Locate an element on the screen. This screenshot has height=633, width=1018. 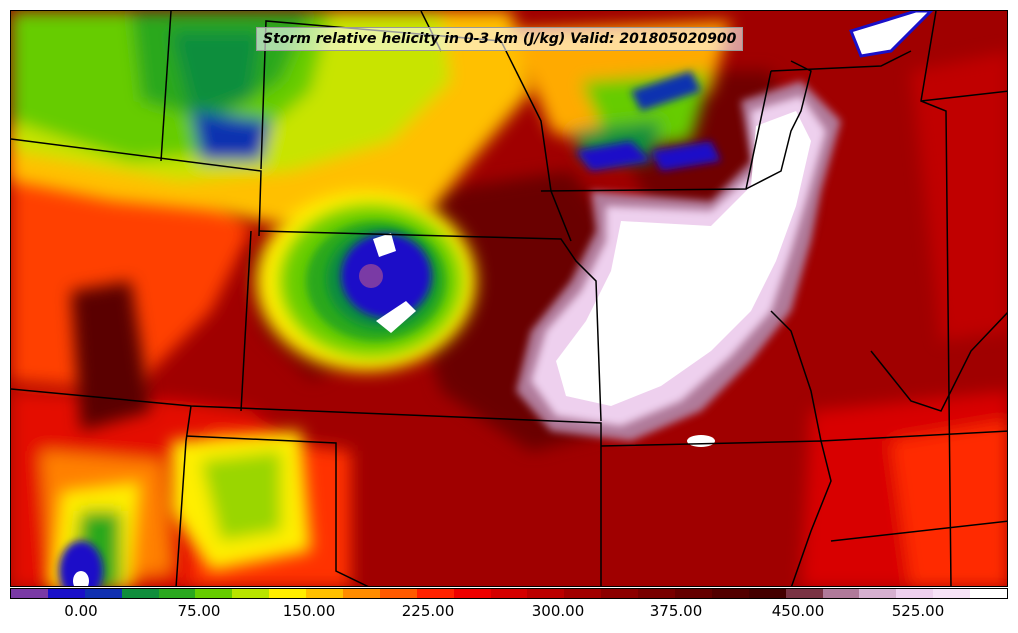
colorbar is located at coordinates (509, 593).